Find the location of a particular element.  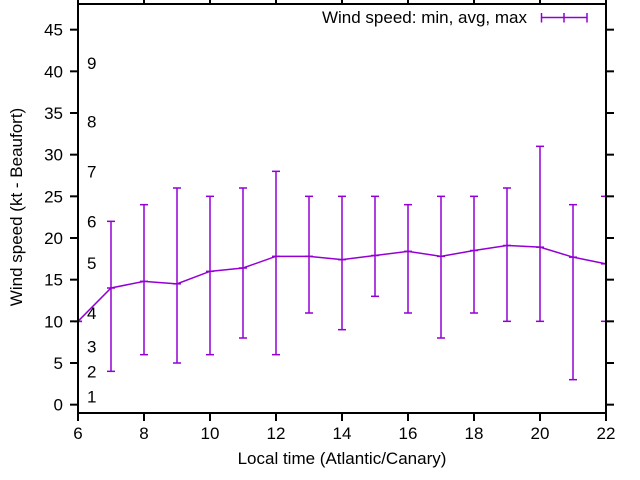

beaufort-label: 8 is located at coordinates (91, 121).